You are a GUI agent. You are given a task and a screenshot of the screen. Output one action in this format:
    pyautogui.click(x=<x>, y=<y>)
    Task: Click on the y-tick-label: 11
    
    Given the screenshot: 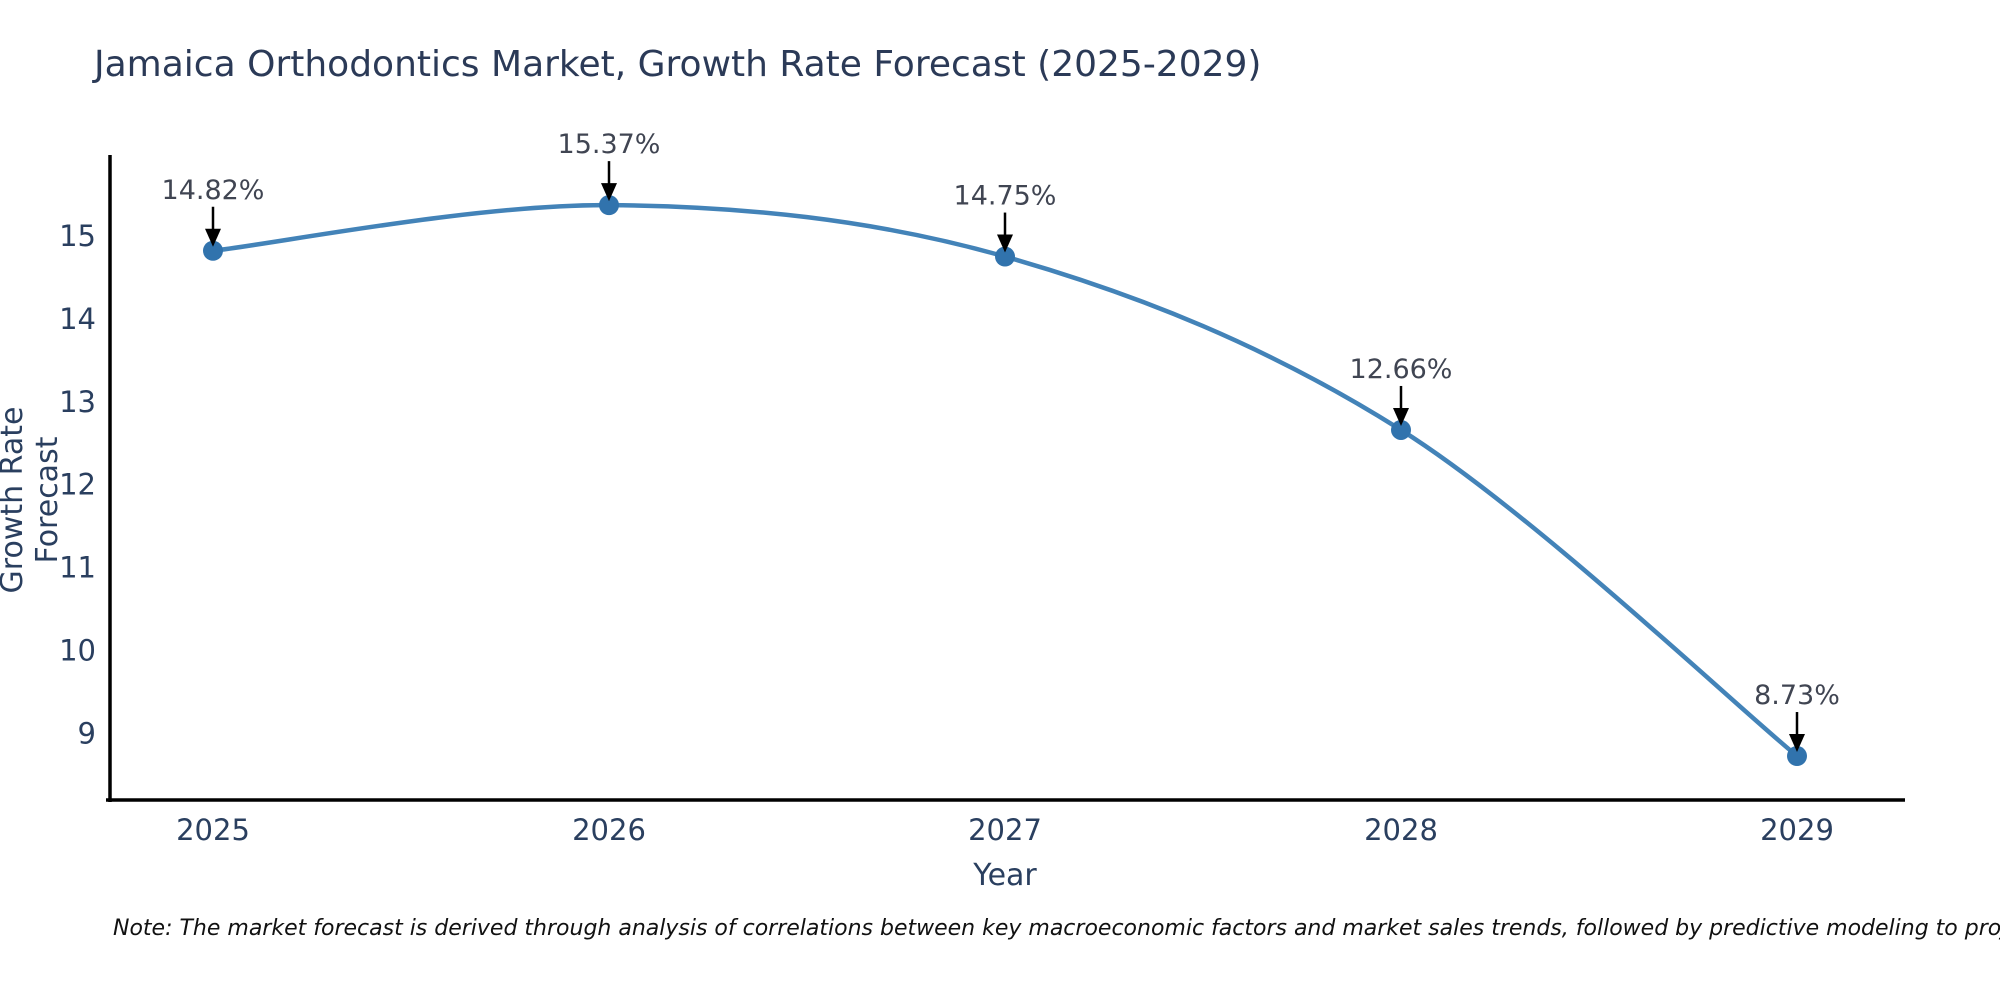 What is the action you would take?
    pyautogui.click(x=77, y=568)
    